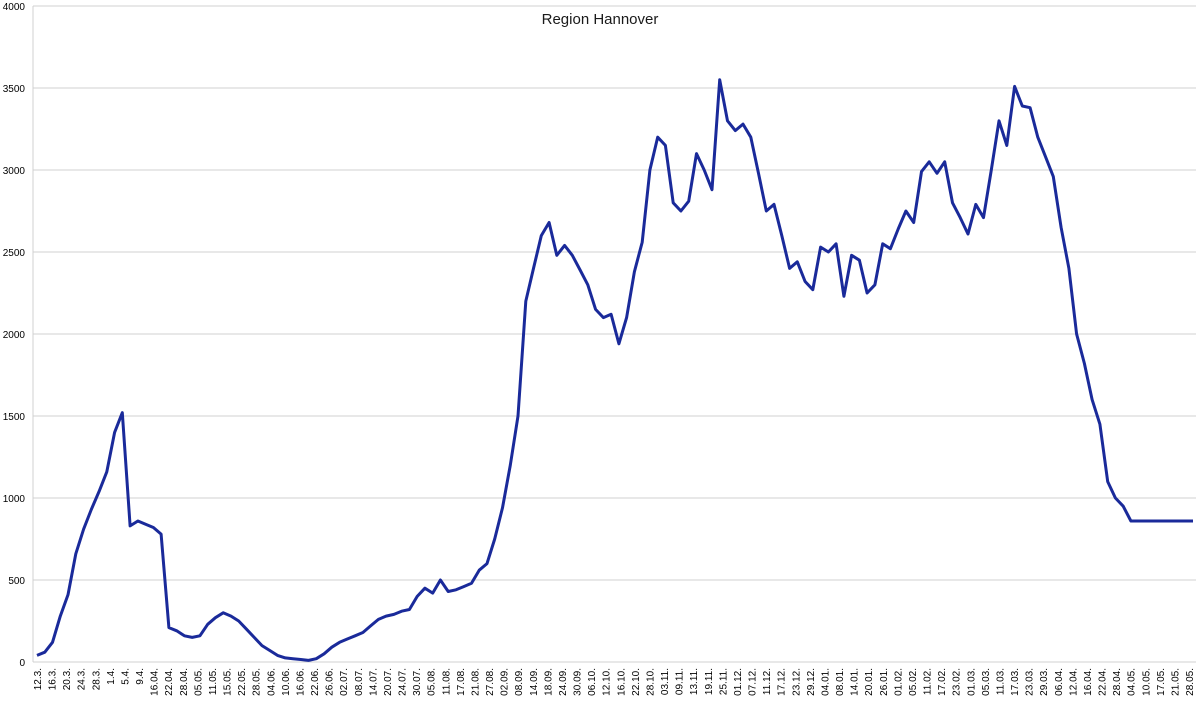 This screenshot has height=728, width=1200. I want to click on x-tick-label: 23.12., so click(796, 682).